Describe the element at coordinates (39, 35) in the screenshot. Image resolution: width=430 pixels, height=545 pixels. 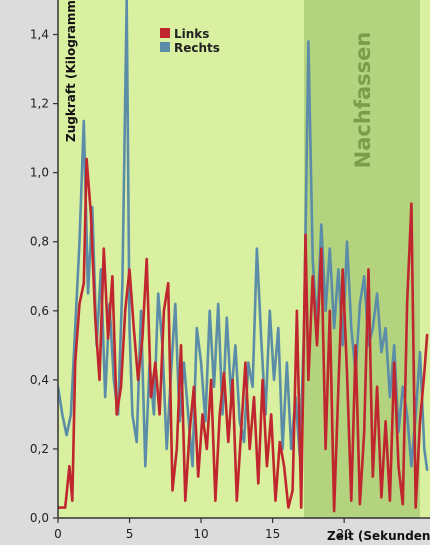
I see `y-tick-label: 1,4` at that location.